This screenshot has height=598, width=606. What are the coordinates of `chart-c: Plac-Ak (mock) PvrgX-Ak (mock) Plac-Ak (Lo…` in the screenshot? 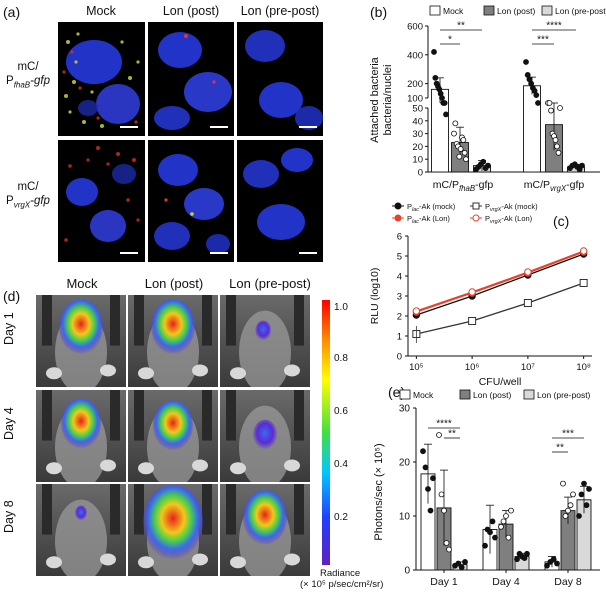 It's located at (480, 295).